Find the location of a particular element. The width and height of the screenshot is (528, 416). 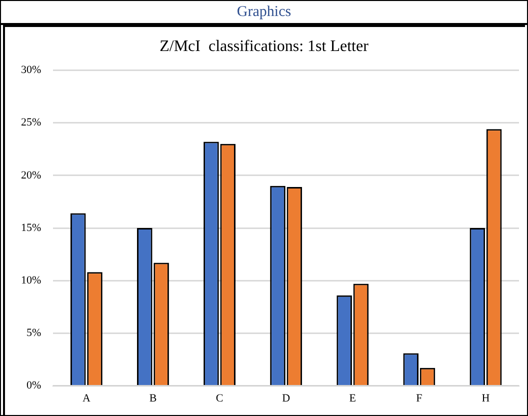

x-tick-label: D is located at coordinates (286, 398).